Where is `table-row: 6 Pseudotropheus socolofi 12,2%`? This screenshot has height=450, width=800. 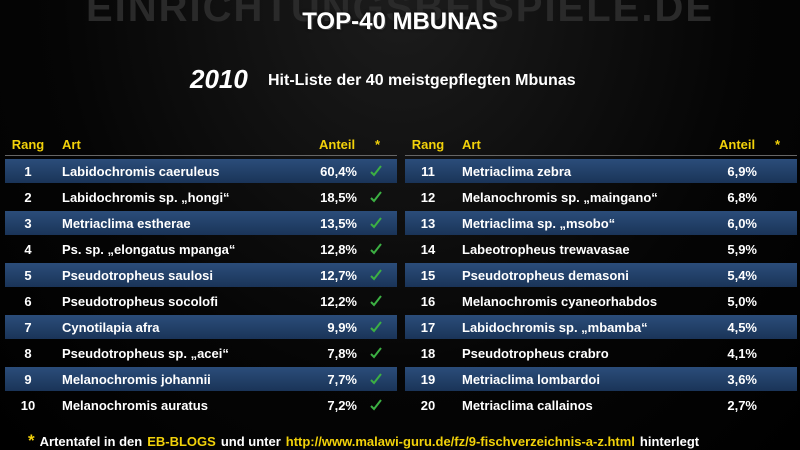
table-row: 6 Pseudotropheus socolofi 12,2% is located at coordinates (201, 301).